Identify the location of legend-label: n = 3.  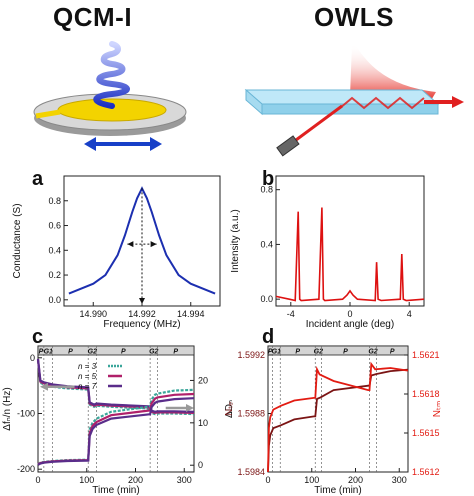
(87, 366).